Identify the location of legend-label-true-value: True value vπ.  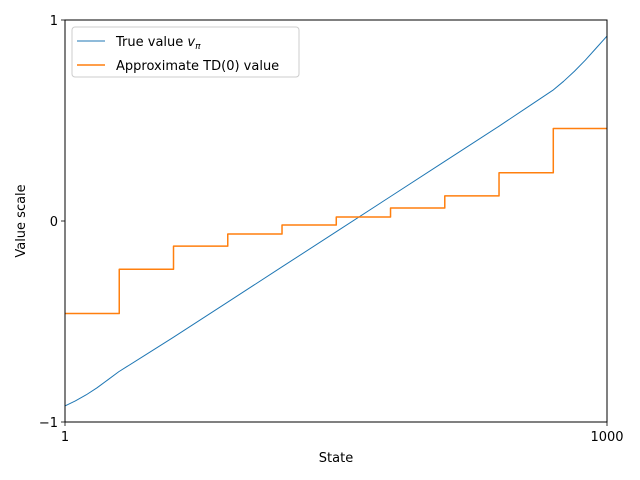
(158, 43).